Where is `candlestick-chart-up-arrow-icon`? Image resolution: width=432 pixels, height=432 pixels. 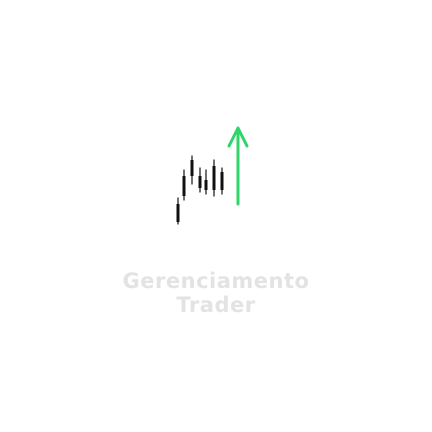
candlestick-chart-up-arrow-icon is located at coordinates (212, 175).